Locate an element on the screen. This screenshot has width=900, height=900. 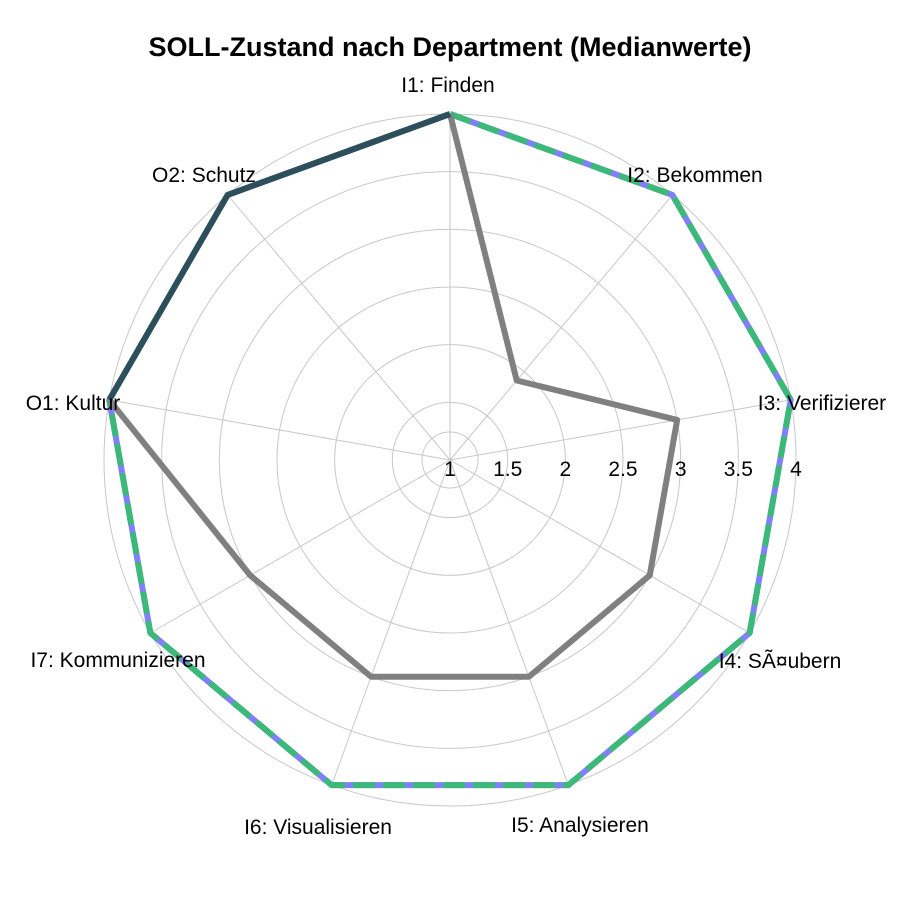
axis-label: I3: Verifizierer is located at coordinates (822, 403).